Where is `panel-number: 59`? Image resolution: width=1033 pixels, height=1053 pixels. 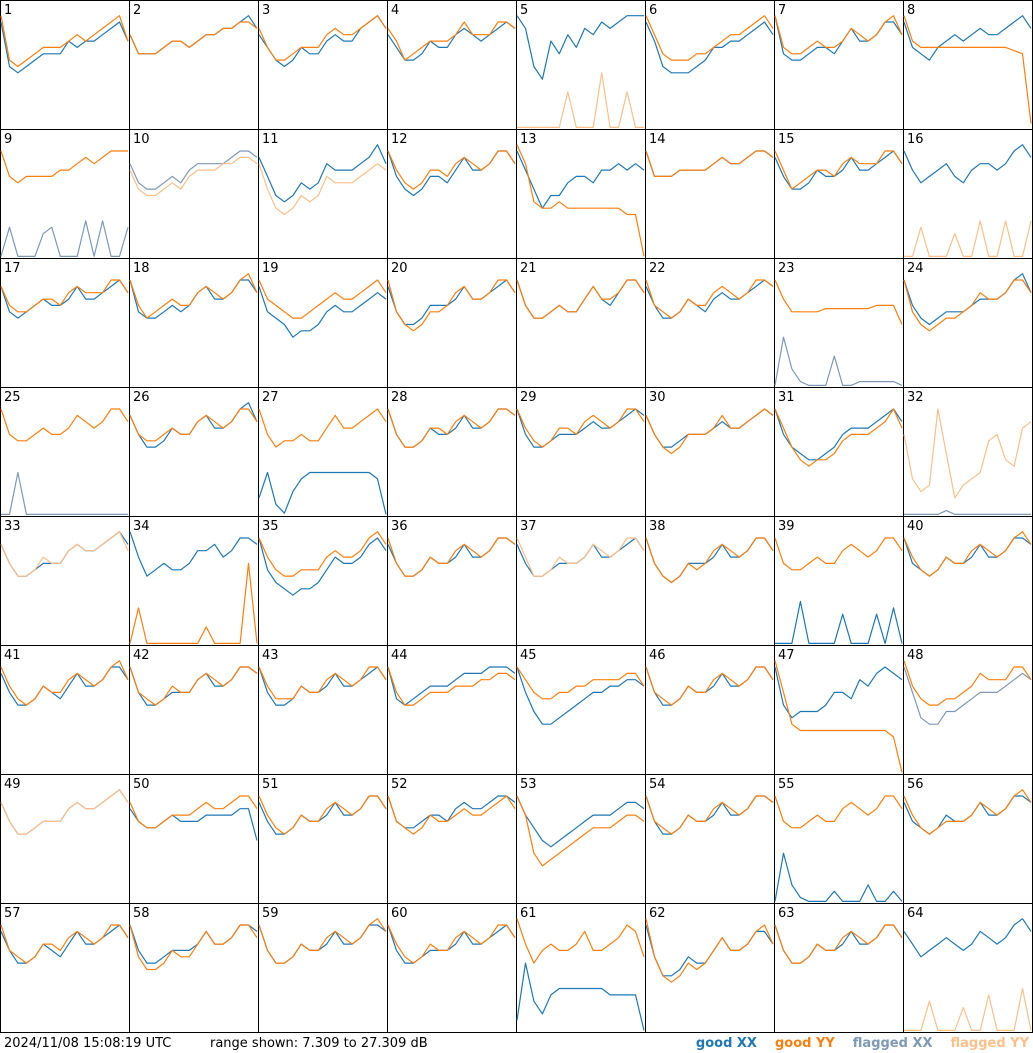 panel-number: 59 is located at coordinates (270, 913).